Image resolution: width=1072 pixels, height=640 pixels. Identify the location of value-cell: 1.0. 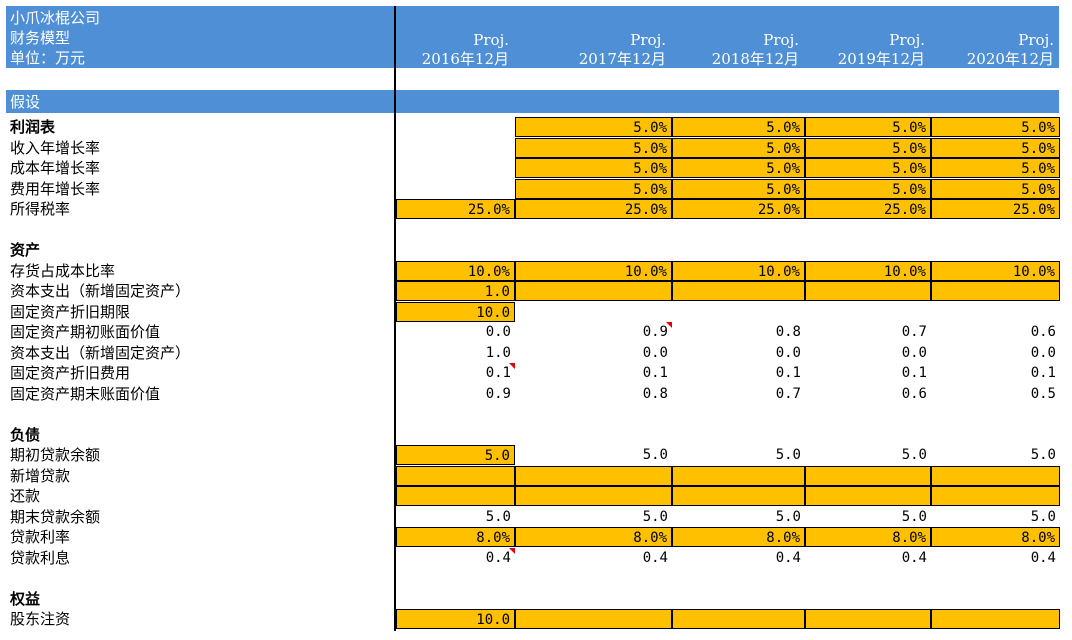
(455, 353).